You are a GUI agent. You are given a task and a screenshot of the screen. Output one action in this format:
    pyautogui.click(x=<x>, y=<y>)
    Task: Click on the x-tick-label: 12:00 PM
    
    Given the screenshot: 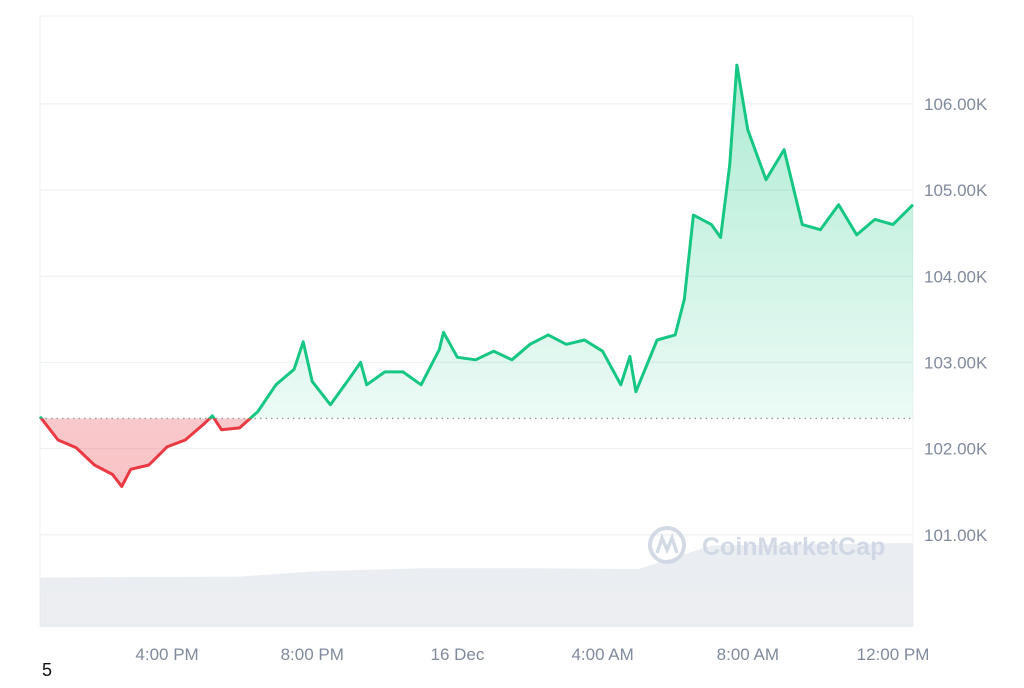 What is the action you would take?
    pyautogui.click(x=893, y=654)
    